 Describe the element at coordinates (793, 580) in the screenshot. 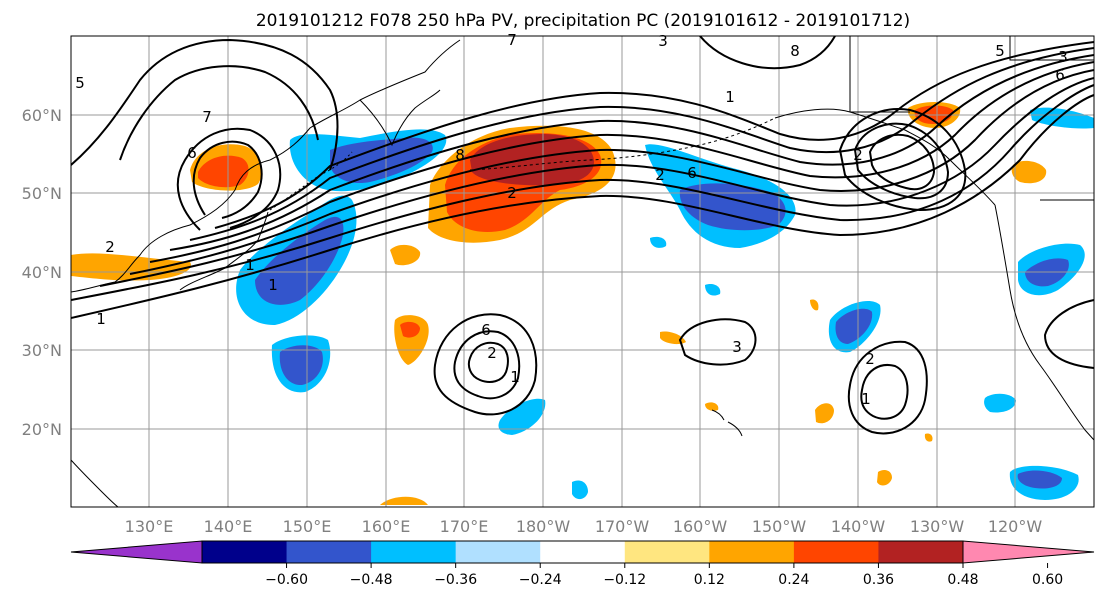

I see `colorbar-tick-label: 0.24` at that location.